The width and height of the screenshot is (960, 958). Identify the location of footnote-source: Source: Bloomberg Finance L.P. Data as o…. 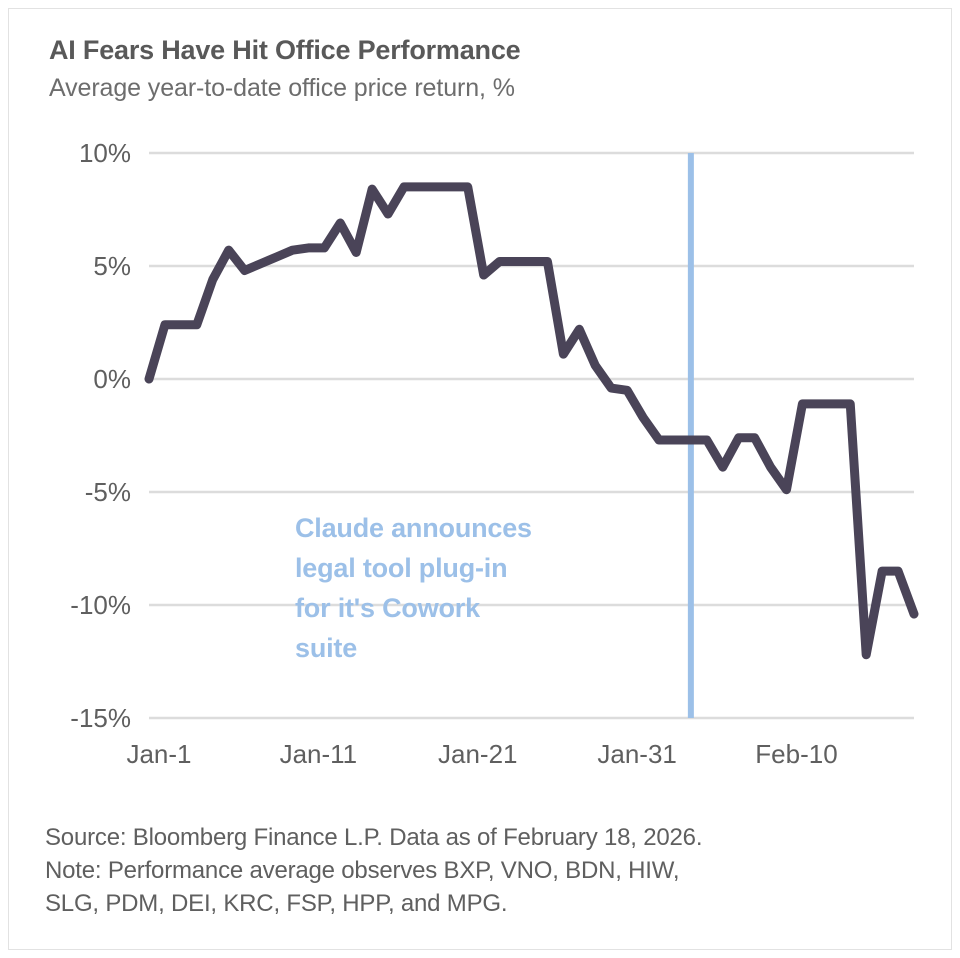
(374, 837).